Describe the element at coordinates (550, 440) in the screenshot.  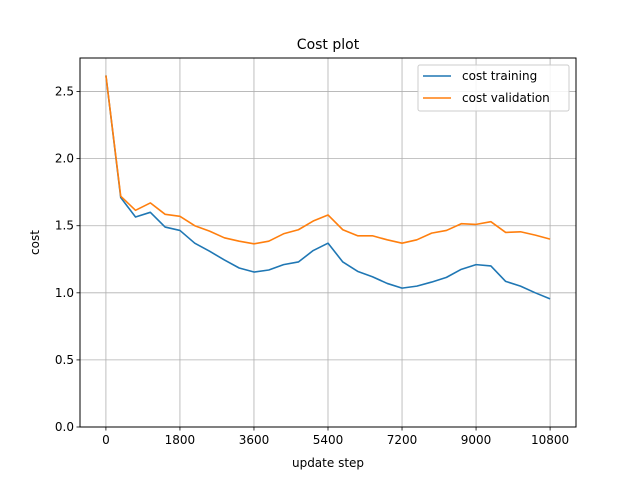
I see `x-tick-label: 10800` at that location.